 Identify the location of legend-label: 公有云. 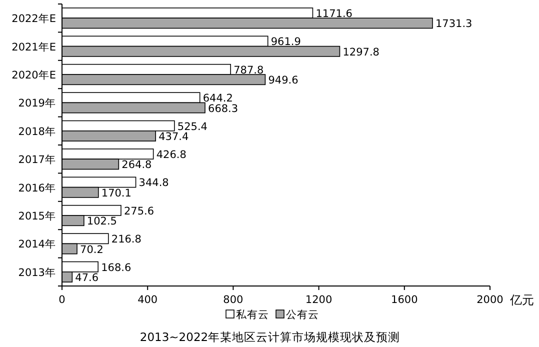
(302, 315).